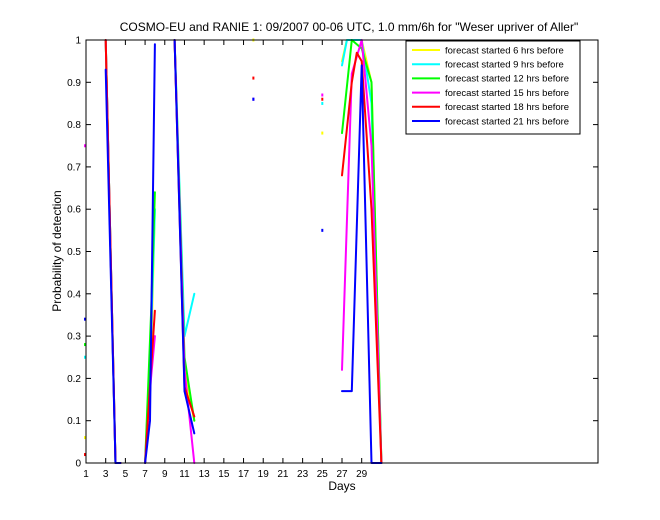  I want to click on y-tick-label: 0.2, so click(74, 379).